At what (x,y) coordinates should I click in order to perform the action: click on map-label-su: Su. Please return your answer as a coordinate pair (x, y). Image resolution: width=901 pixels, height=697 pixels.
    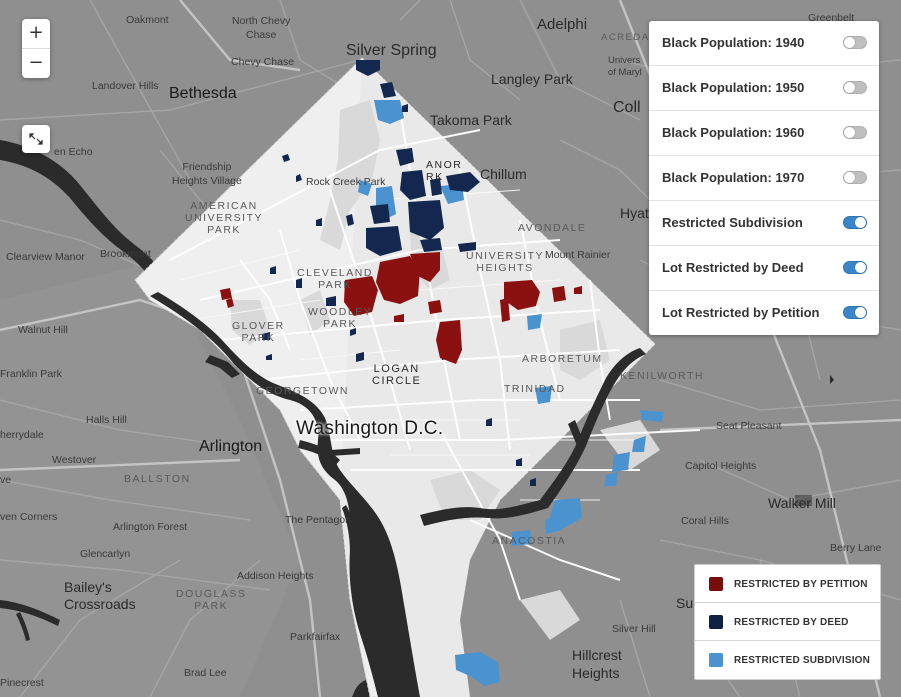
    Looking at the image, I should click on (685, 603).